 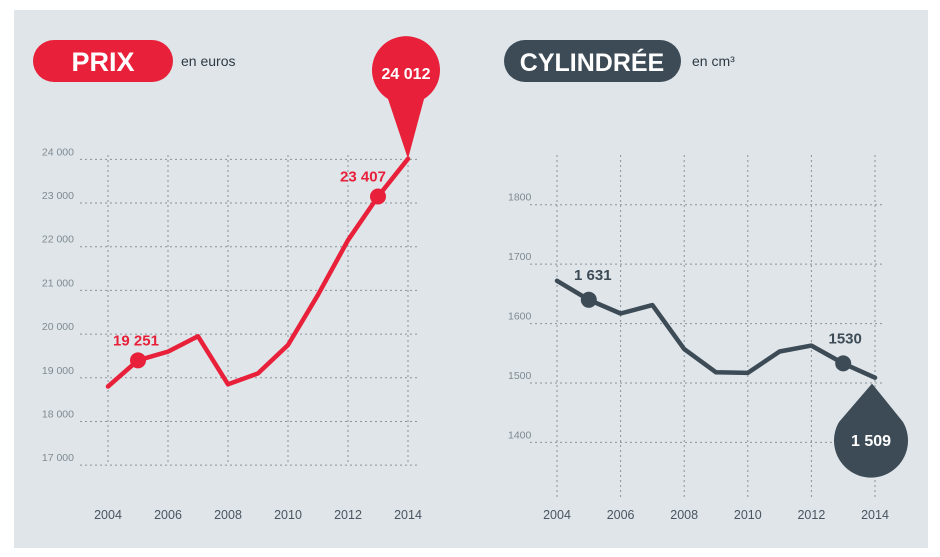 I want to click on y-tick-label: 20 000, so click(x=58, y=327).